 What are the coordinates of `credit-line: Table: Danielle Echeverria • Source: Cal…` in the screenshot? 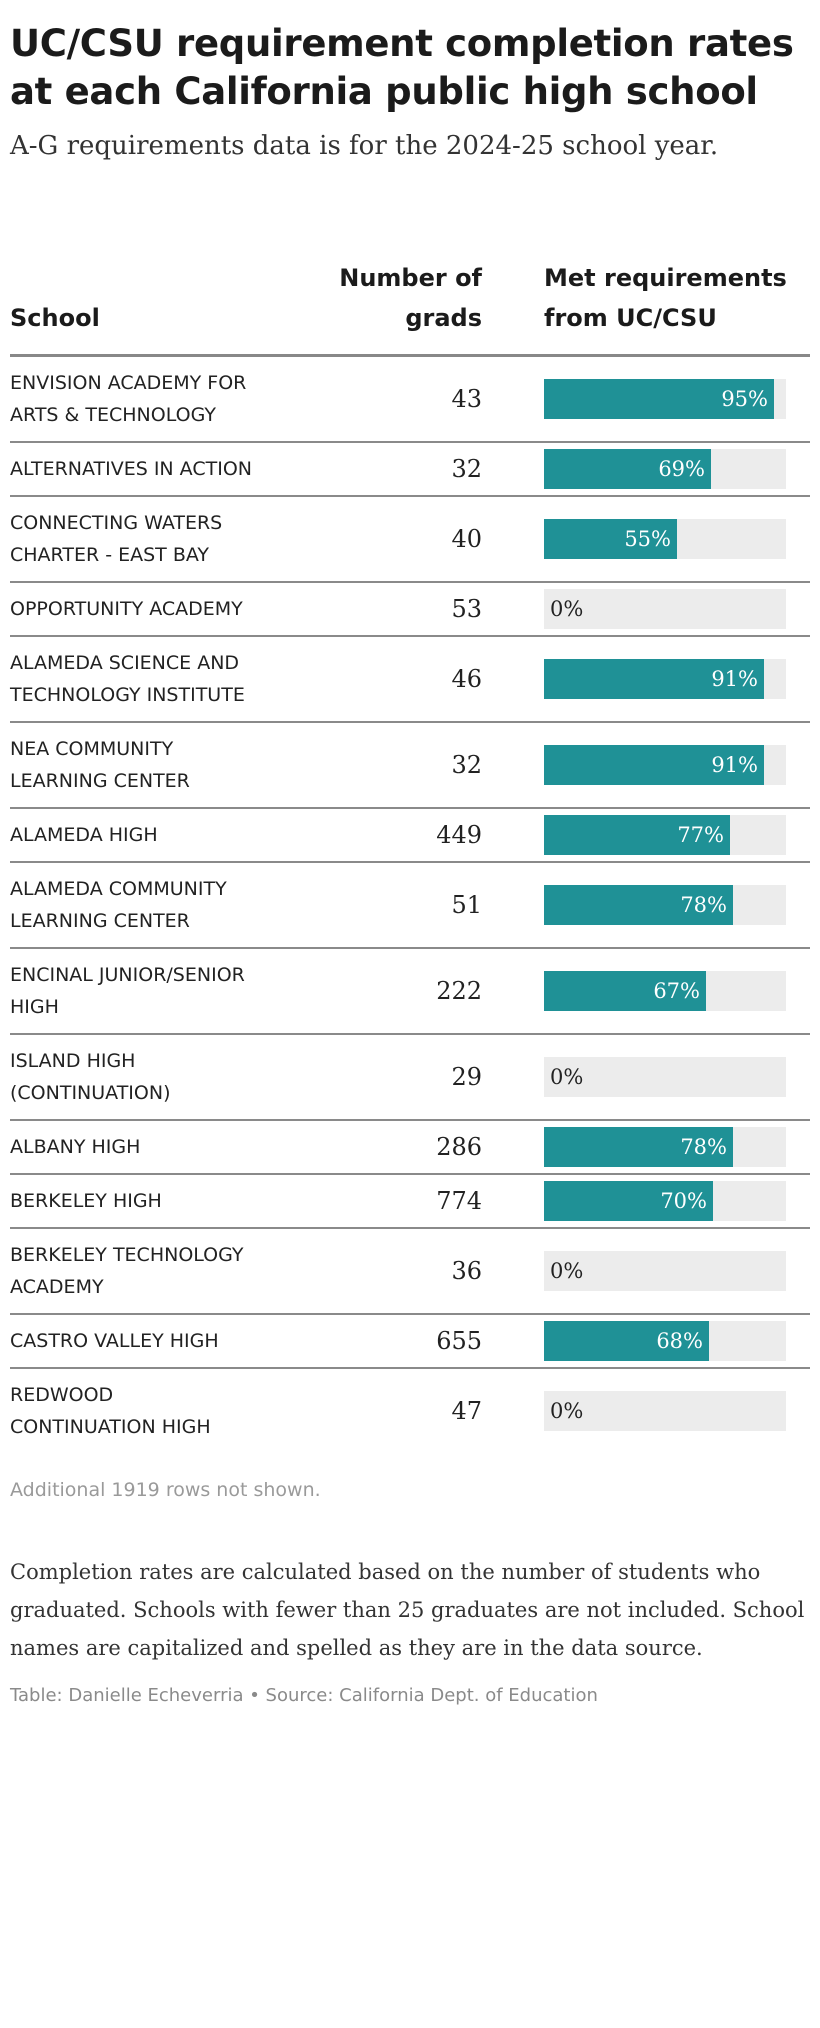 It's located at (304, 1695).